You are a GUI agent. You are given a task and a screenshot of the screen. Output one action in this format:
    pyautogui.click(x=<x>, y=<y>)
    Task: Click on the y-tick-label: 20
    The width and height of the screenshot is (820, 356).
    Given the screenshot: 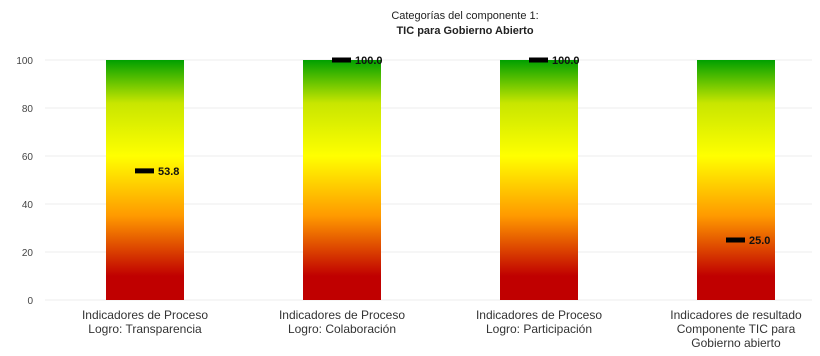 What is the action you would take?
    pyautogui.click(x=28, y=253)
    